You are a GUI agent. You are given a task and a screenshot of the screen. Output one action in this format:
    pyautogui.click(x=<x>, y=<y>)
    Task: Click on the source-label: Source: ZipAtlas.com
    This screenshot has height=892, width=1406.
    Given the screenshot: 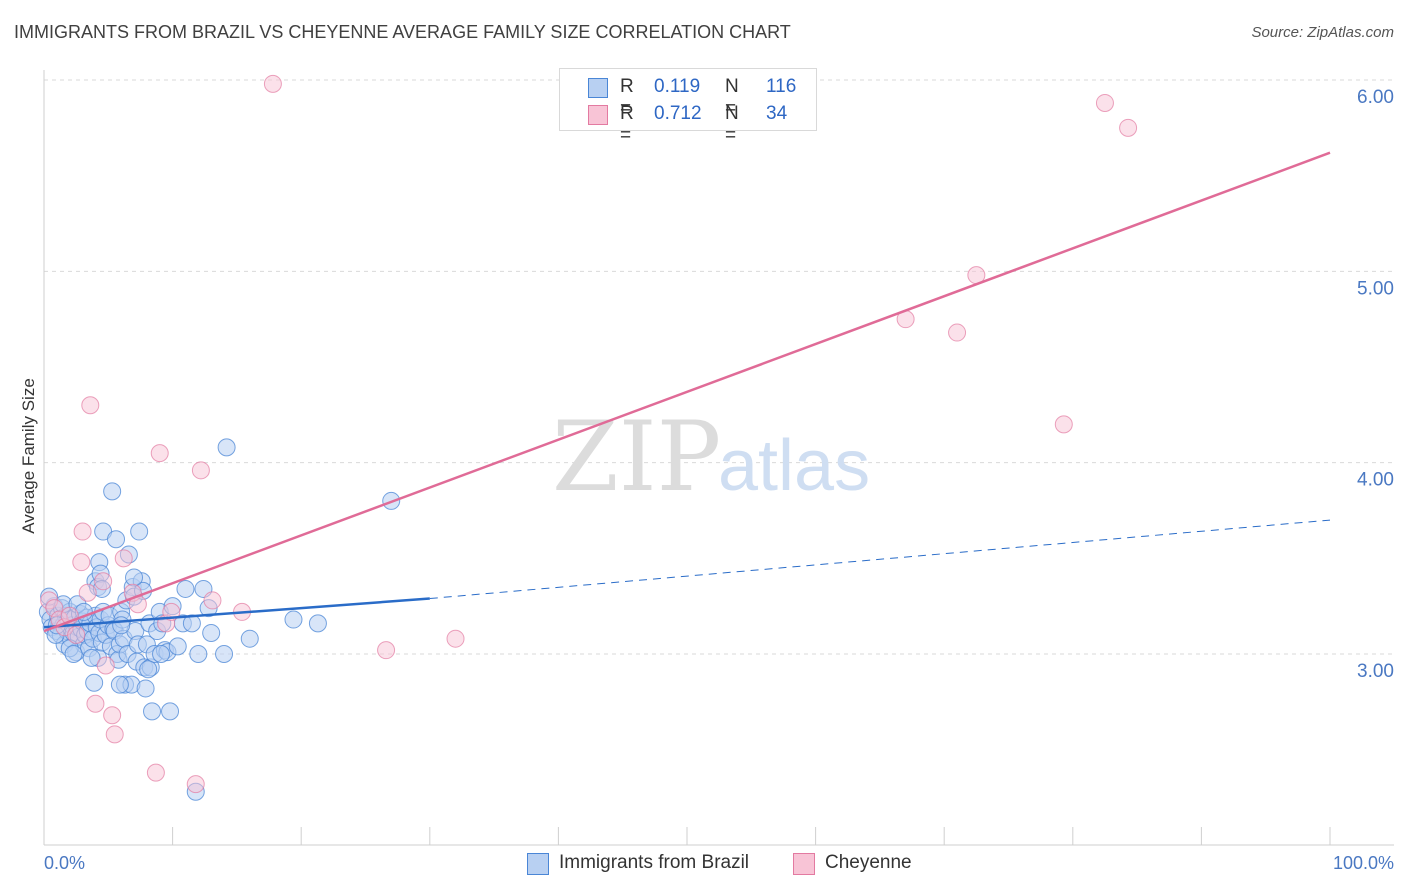 What is the action you would take?
    pyautogui.click(x=1322, y=32)
    